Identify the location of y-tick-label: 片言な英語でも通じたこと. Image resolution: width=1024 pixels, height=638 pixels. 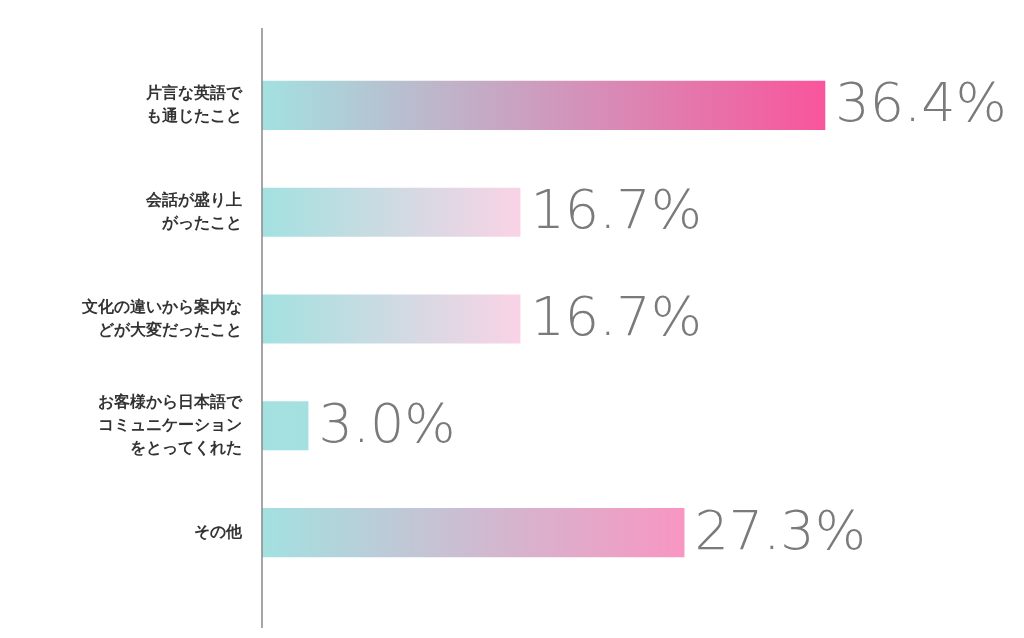
(194, 104).